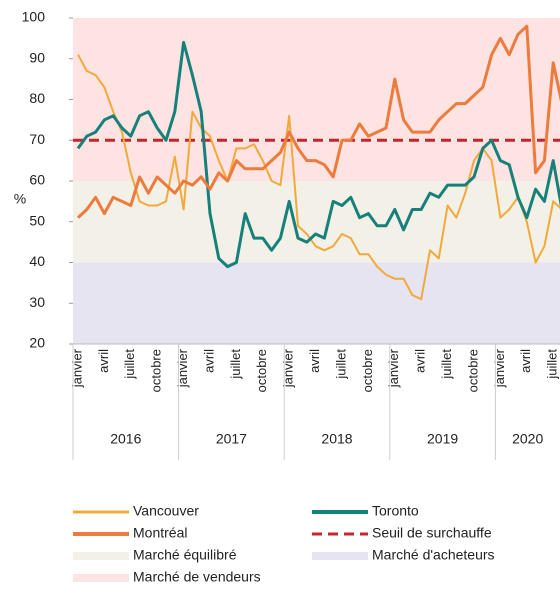 This screenshot has height=589, width=560. Describe the element at coordinates (433, 555) in the screenshot. I see `legend-label: Marché d'acheteurs` at that location.